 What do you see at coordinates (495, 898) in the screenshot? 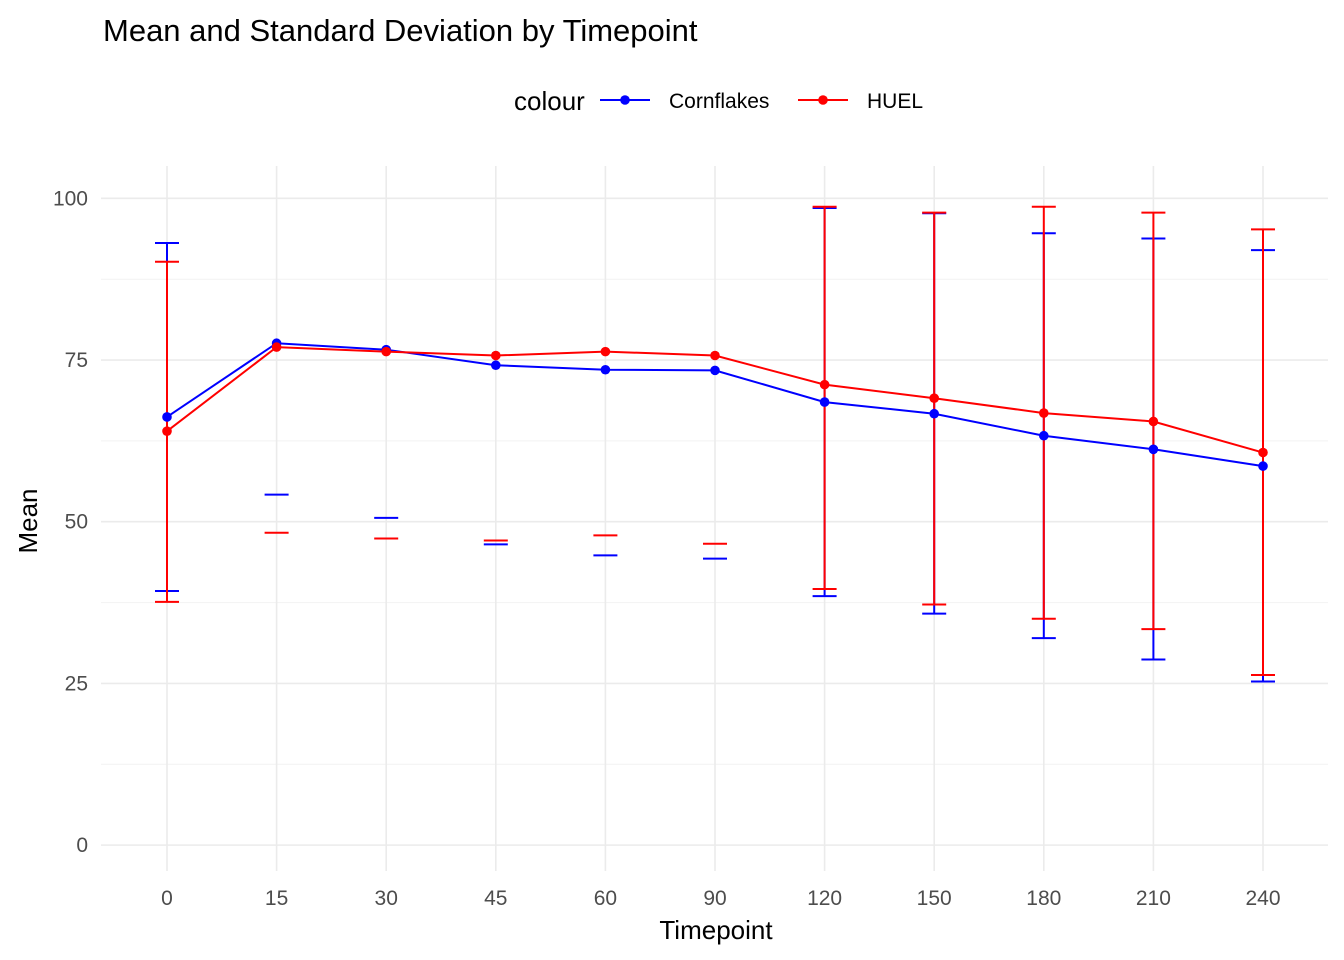
I see `x-tick-label: 45` at bounding box center [495, 898].